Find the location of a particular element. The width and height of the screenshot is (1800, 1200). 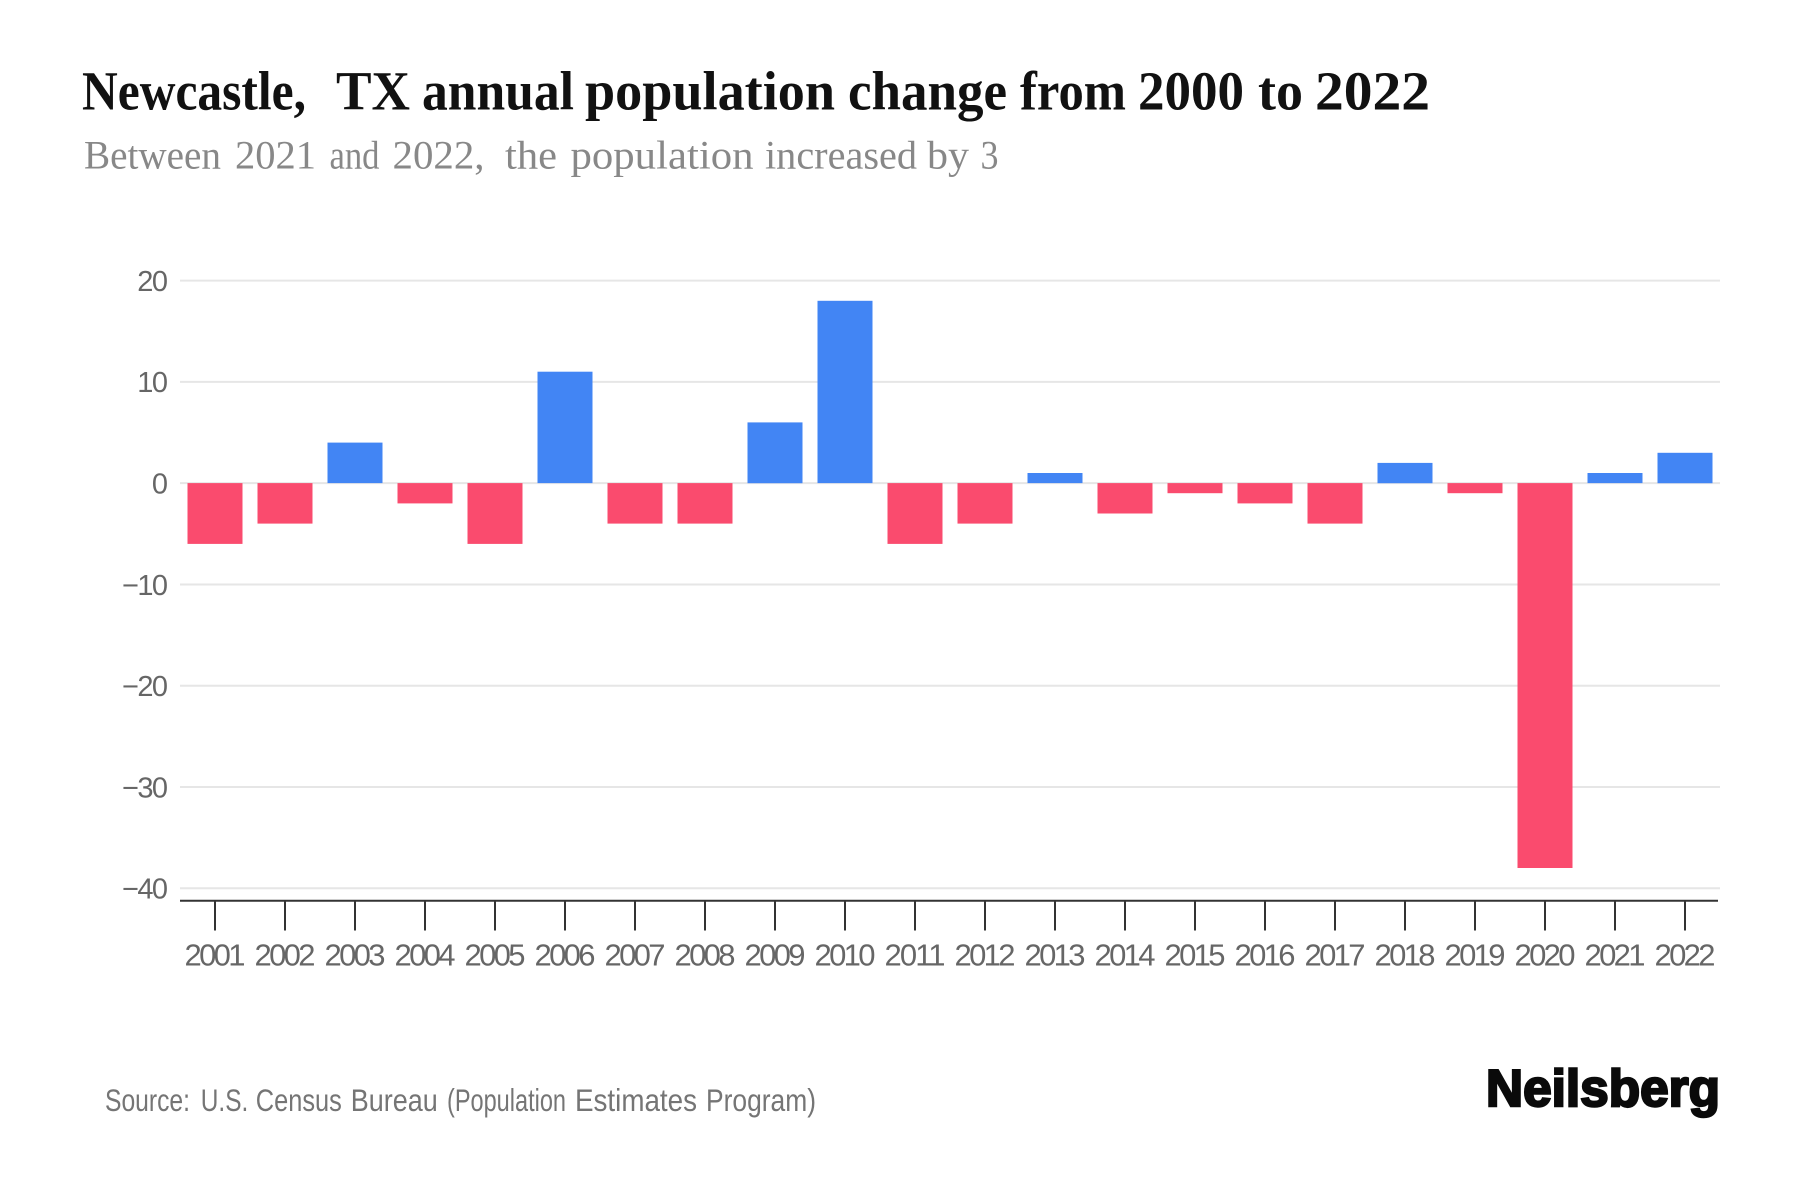

svg-text: 2016 is located at coordinates (1265, 954).